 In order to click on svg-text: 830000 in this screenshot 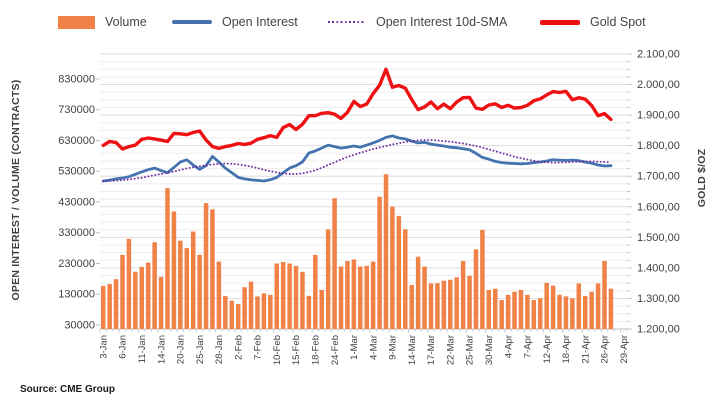, I will do `click(76, 79)`.